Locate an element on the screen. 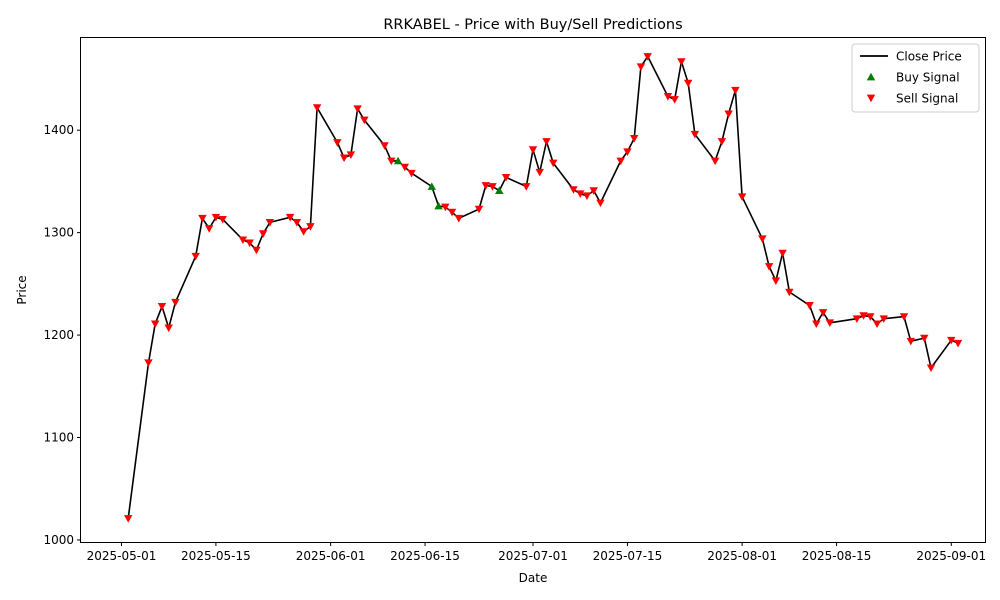 Image resolution: width=1000 pixels, height=600 pixels. y-axis: 1000 1100 1200 1300 1400 is located at coordinates (62, 335).